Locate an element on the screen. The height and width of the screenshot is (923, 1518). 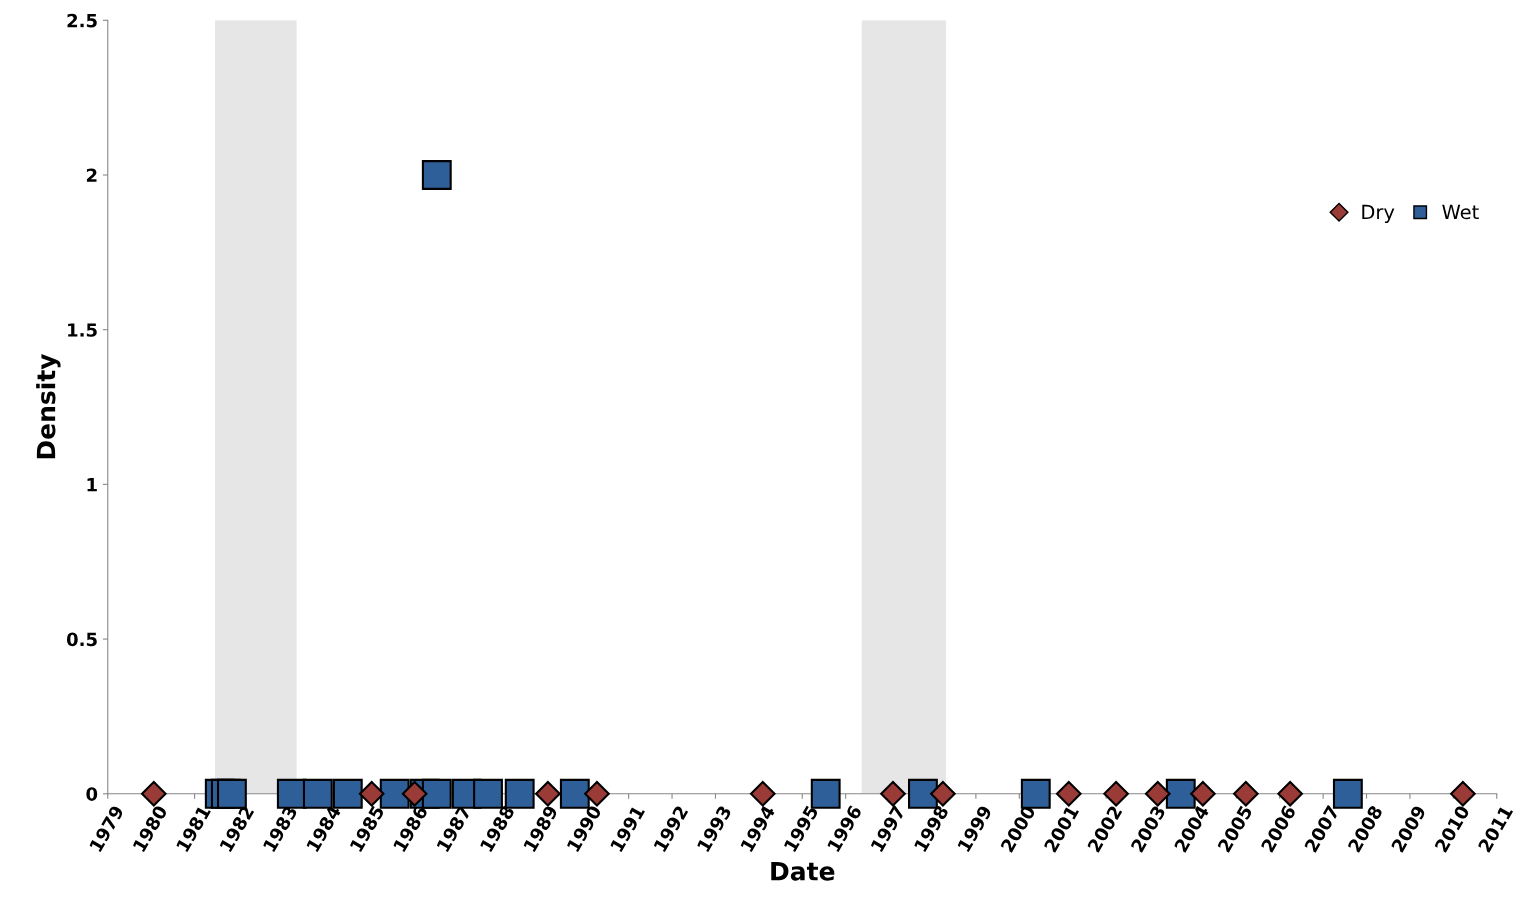
x-axis-title: Date is located at coordinates (803, 871).